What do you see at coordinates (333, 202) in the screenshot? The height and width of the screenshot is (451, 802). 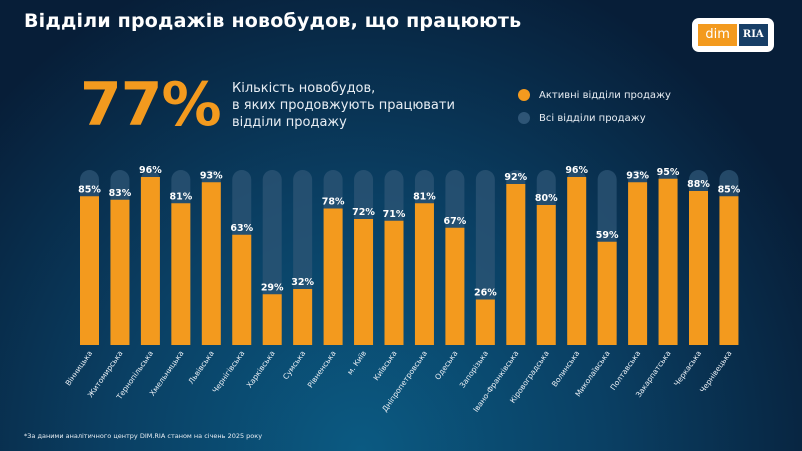 I see `data-label: 78%` at bounding box center [333, 202].